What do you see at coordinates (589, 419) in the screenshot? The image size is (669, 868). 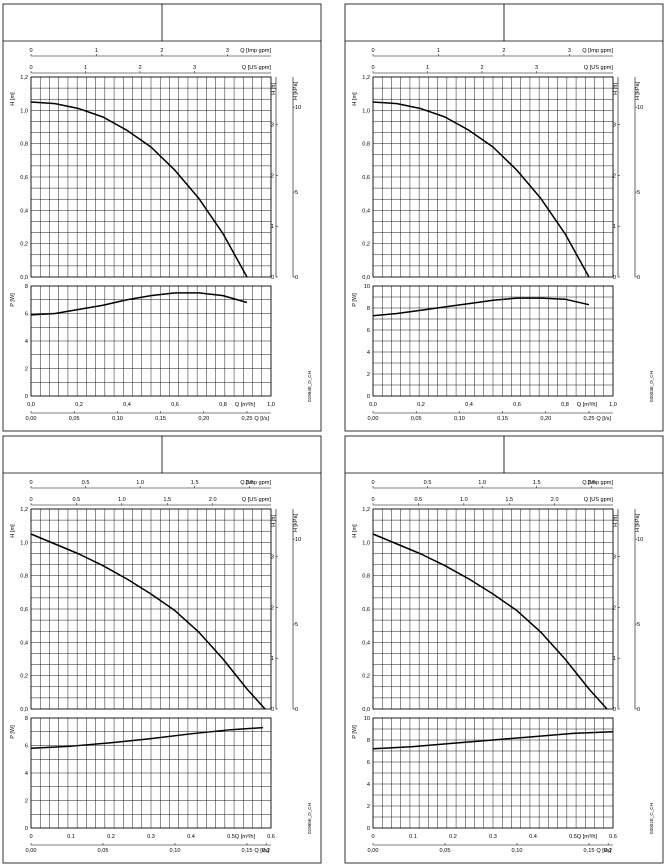 I see `ls-tick-label: 0,25` at bounding box center [589, 419].